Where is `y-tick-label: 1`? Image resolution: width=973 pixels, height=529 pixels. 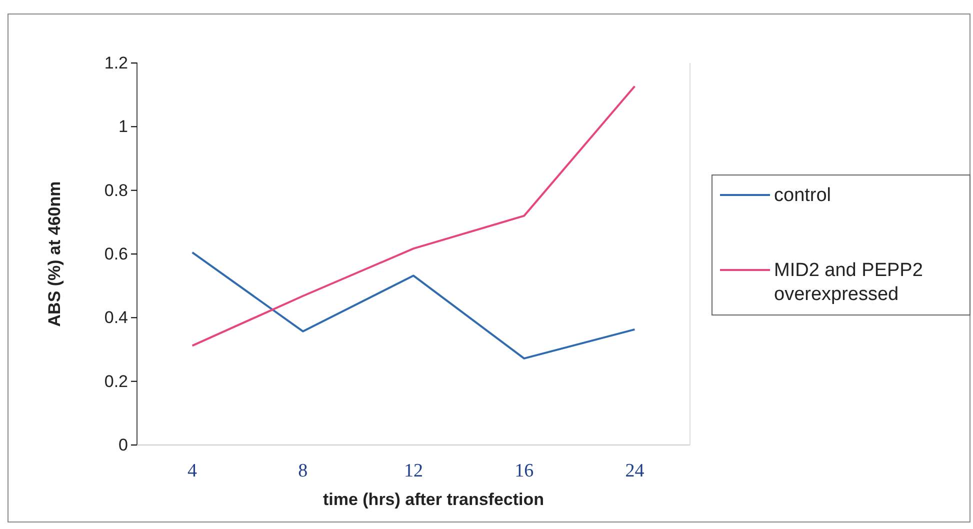
y-tick-label: 1 is located at coordinates (123, 126).